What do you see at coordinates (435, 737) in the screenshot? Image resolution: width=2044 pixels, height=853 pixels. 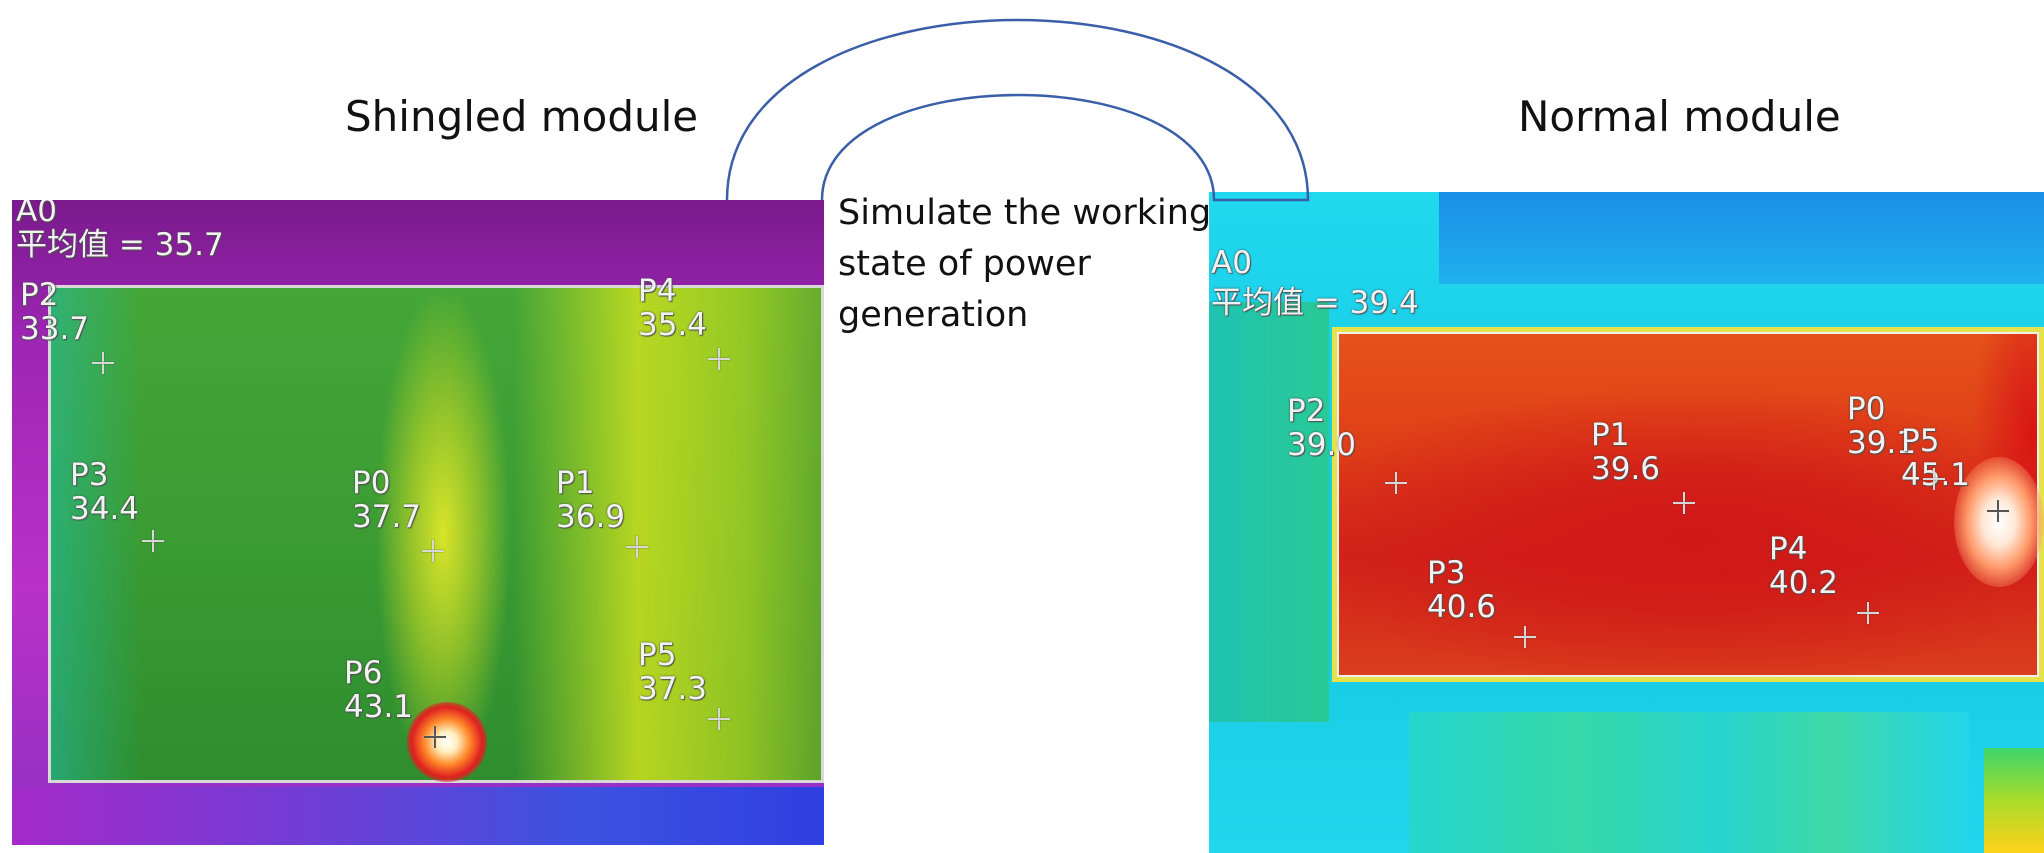 I see `point-marker-p6` at bounding box center [435, 737].